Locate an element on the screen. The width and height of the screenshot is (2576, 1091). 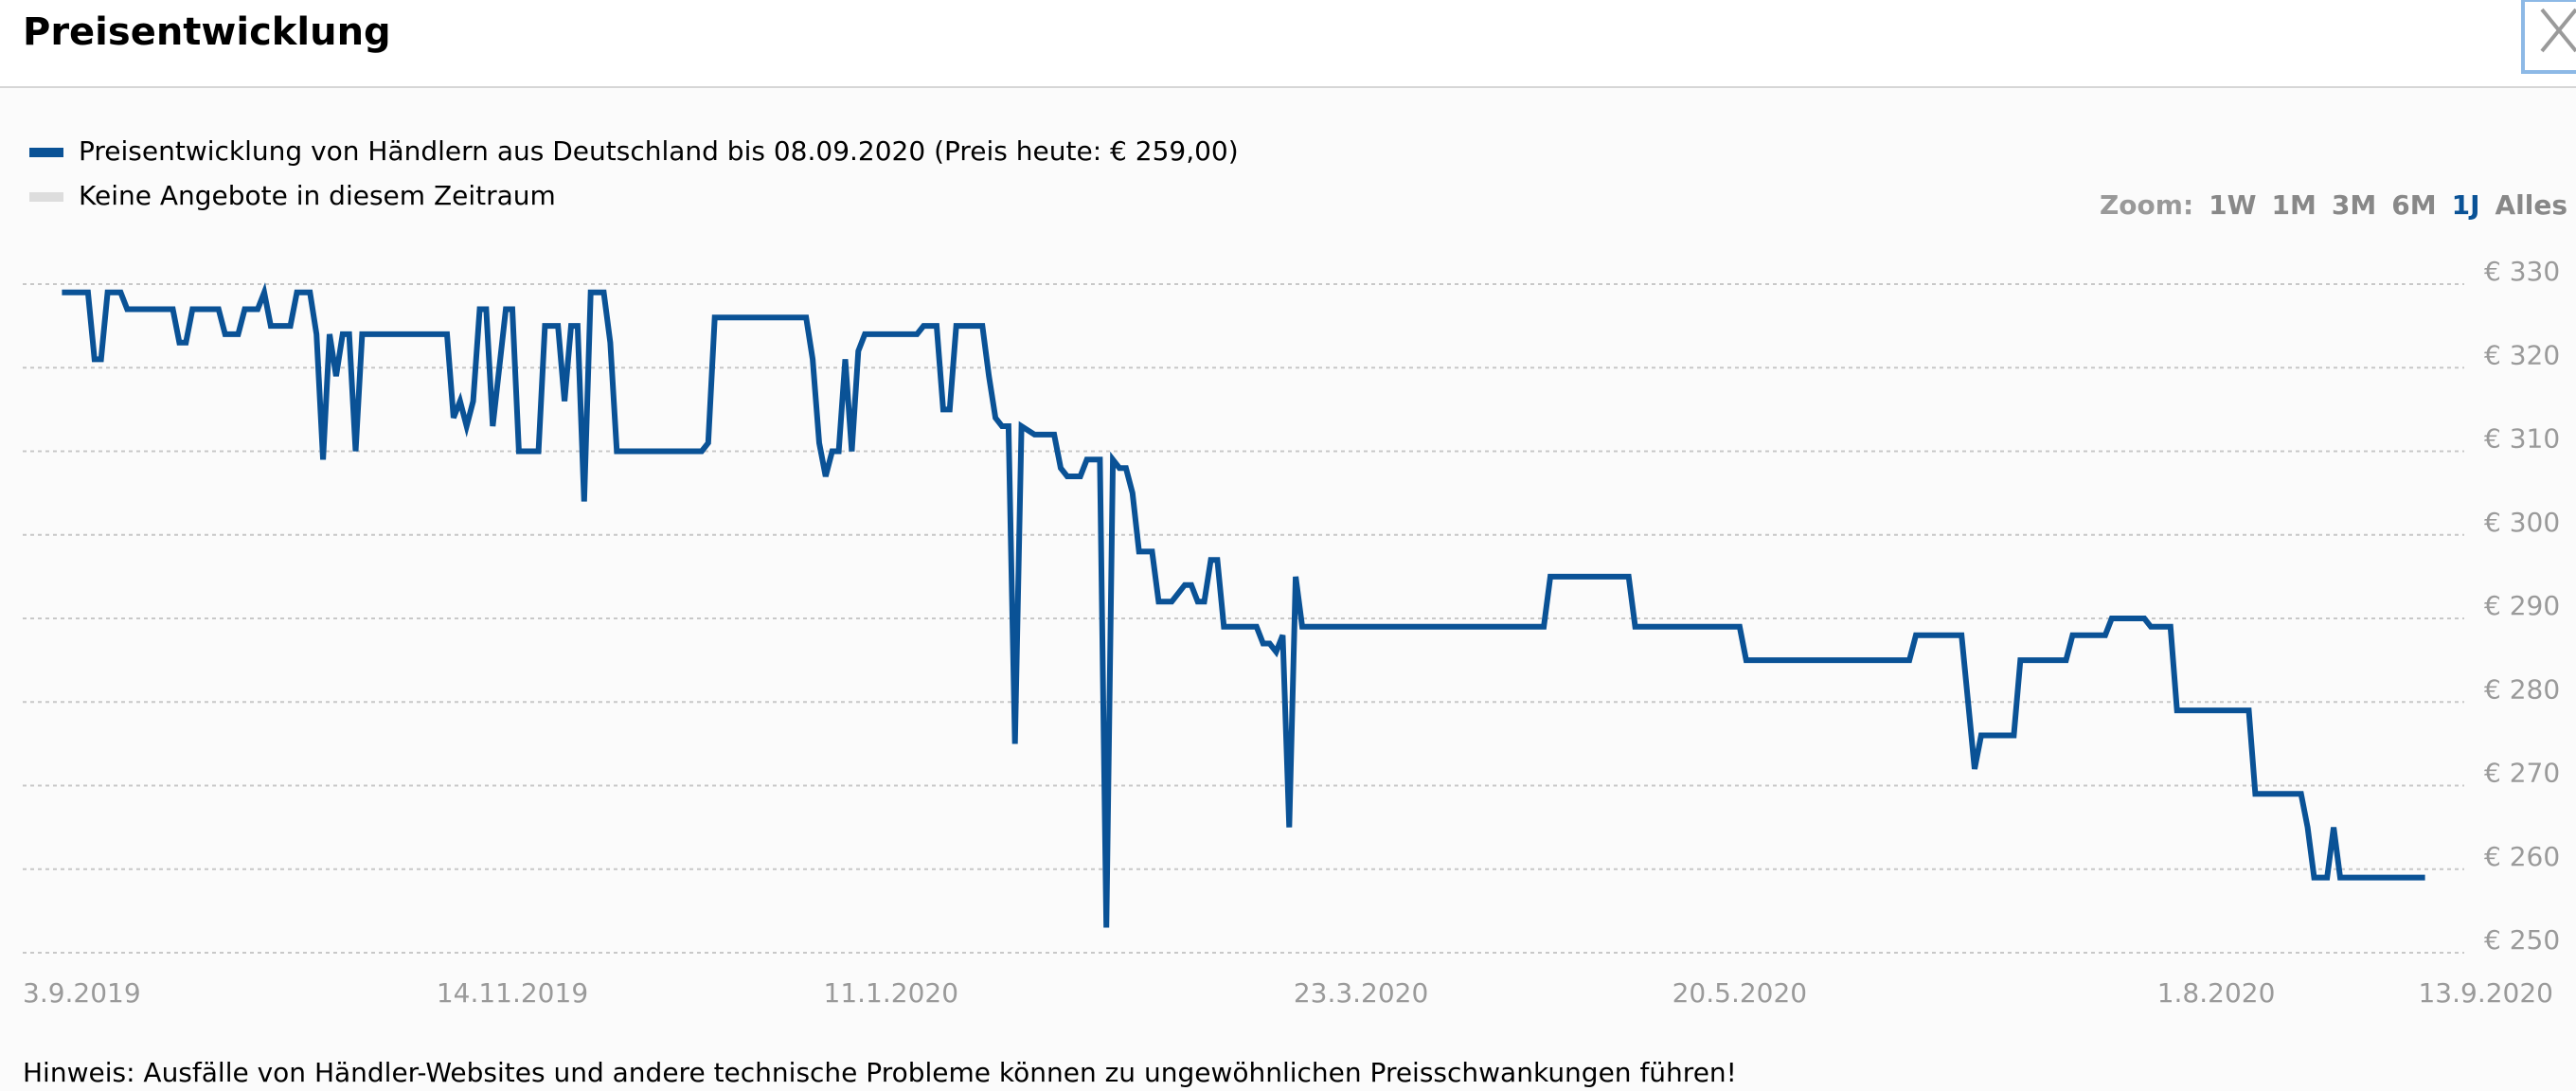
dialog-title: Preisentwicklung is located at coordinates (207, 32).